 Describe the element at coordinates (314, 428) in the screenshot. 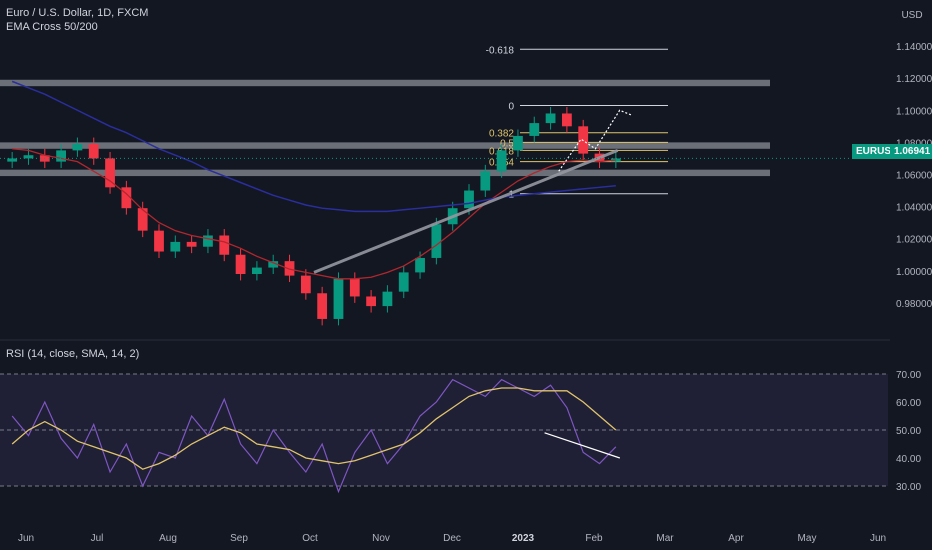

I see `rsi-ma-line` at that location.